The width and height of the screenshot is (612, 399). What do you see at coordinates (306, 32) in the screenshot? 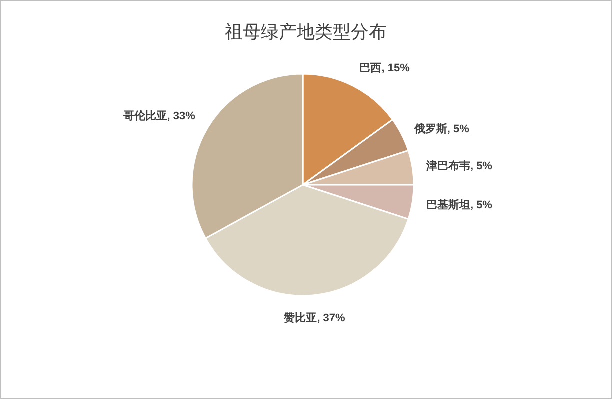
I see `chart-title: 祖母绿产地类型分布` at bounding box center [306, 32].